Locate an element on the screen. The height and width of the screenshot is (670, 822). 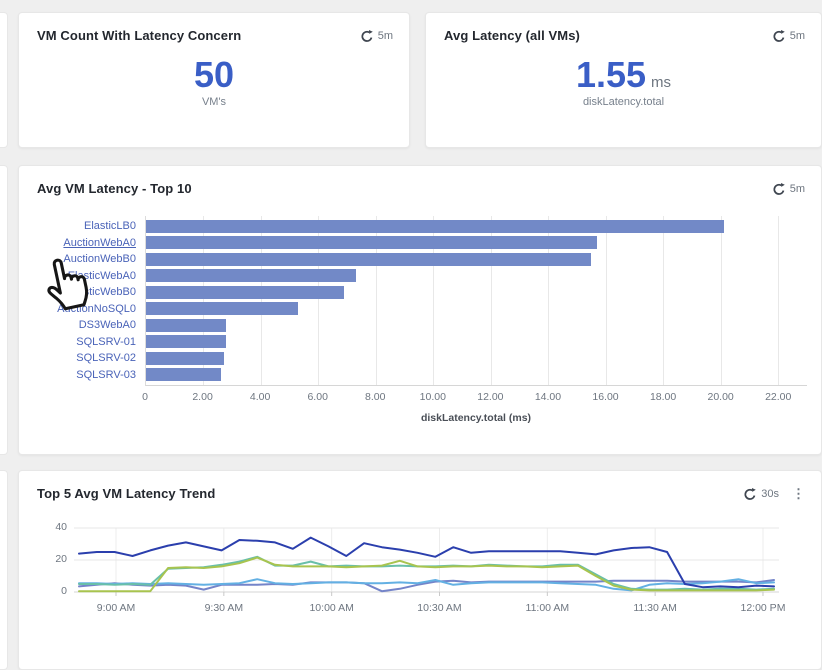
x-axis-tick-label: 10:30 AM is located at coordinates (439, 608).